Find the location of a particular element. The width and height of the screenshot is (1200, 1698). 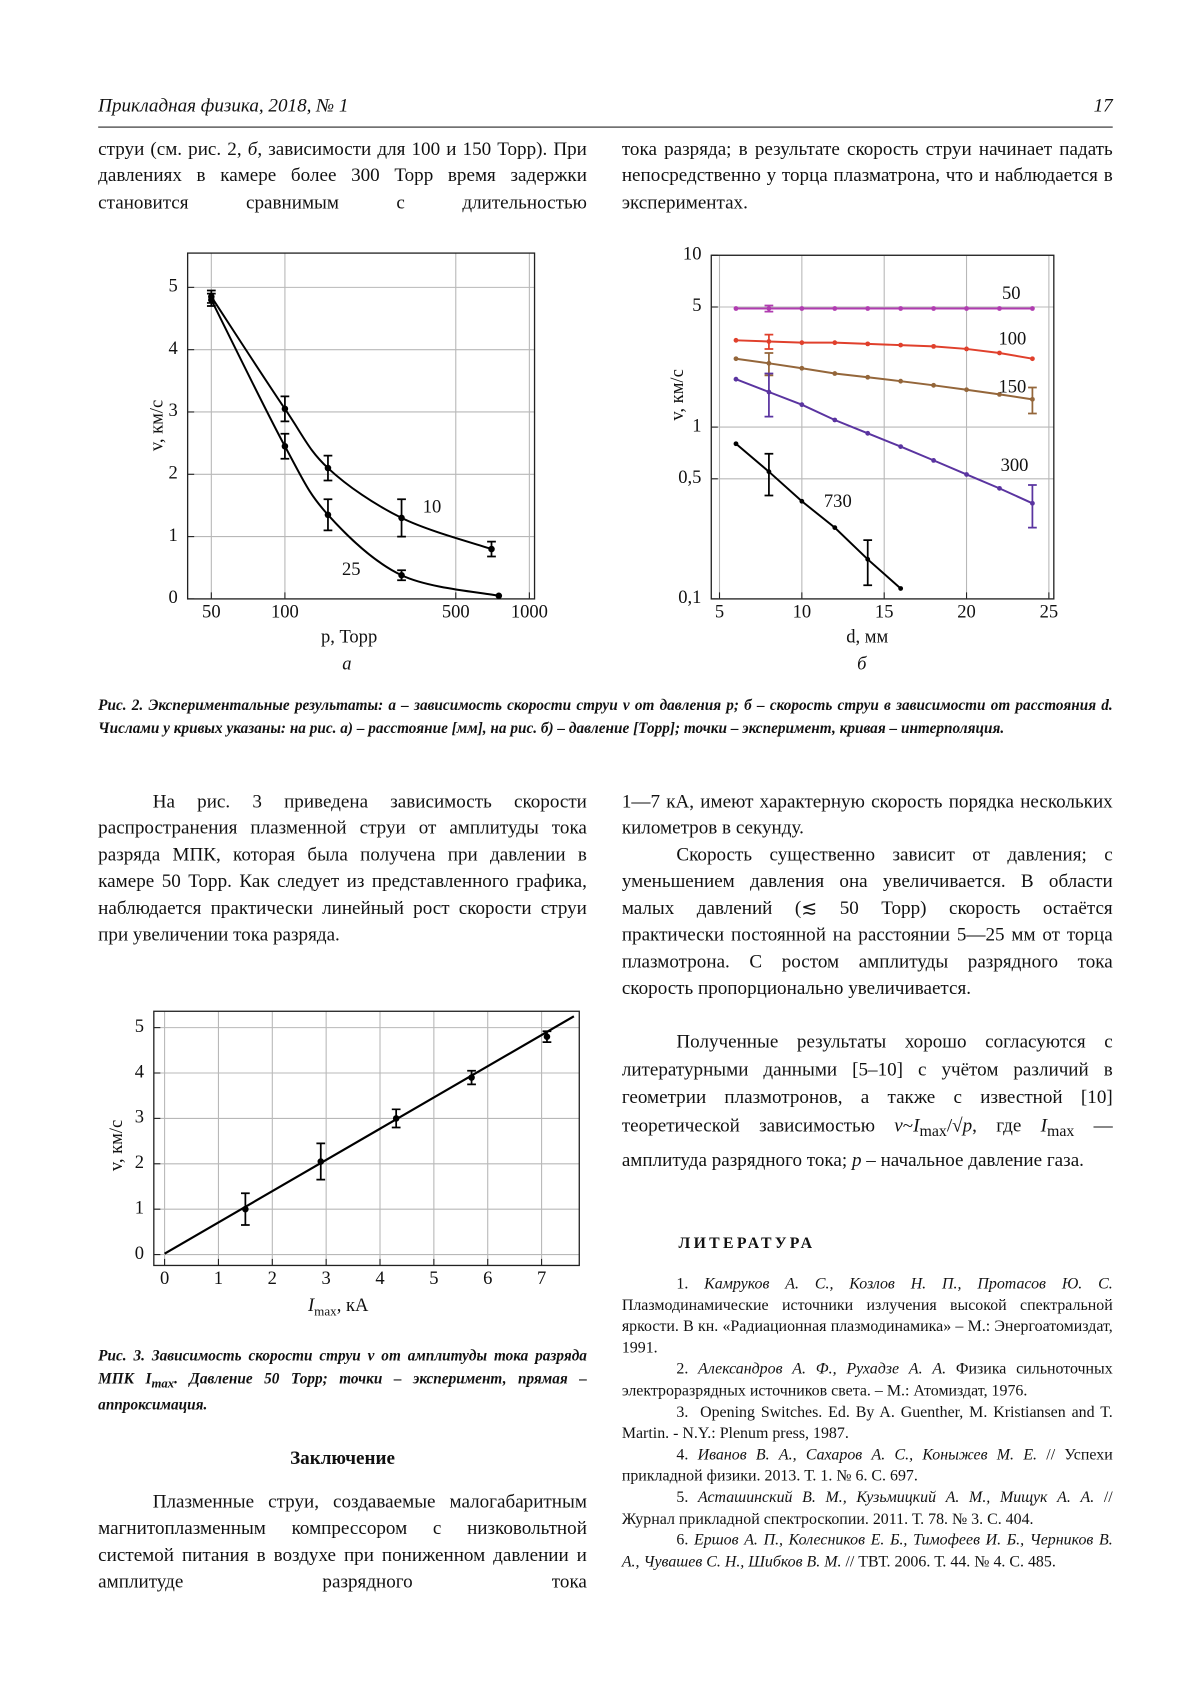

x-tick-label: 25 is located at coordinates (1049, 611).